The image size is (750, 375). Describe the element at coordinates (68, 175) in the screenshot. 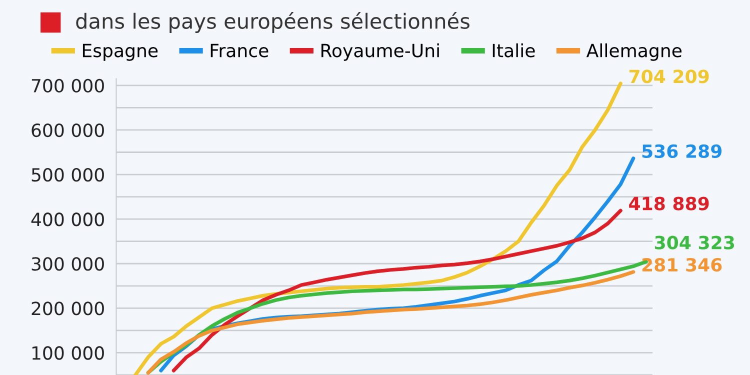

I see `y-tick-label: 500 000` at that location.